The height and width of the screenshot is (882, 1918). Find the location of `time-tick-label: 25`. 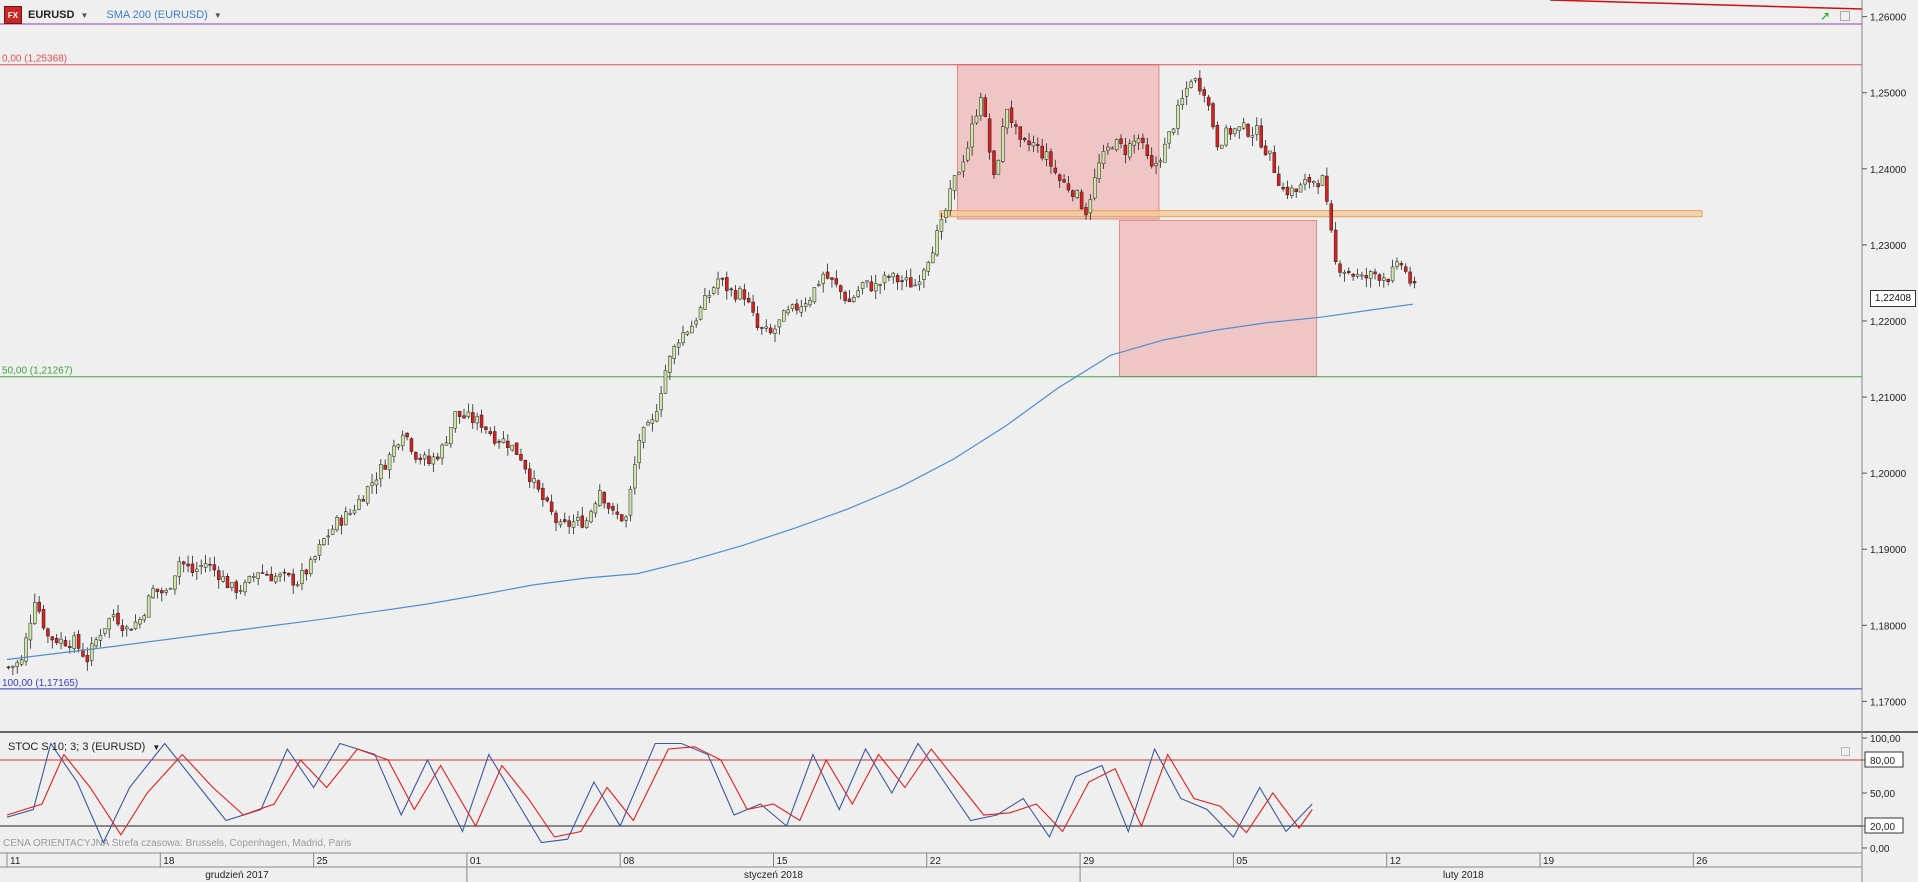

time-tick-label: 25 is located at coordinates (323, 861).